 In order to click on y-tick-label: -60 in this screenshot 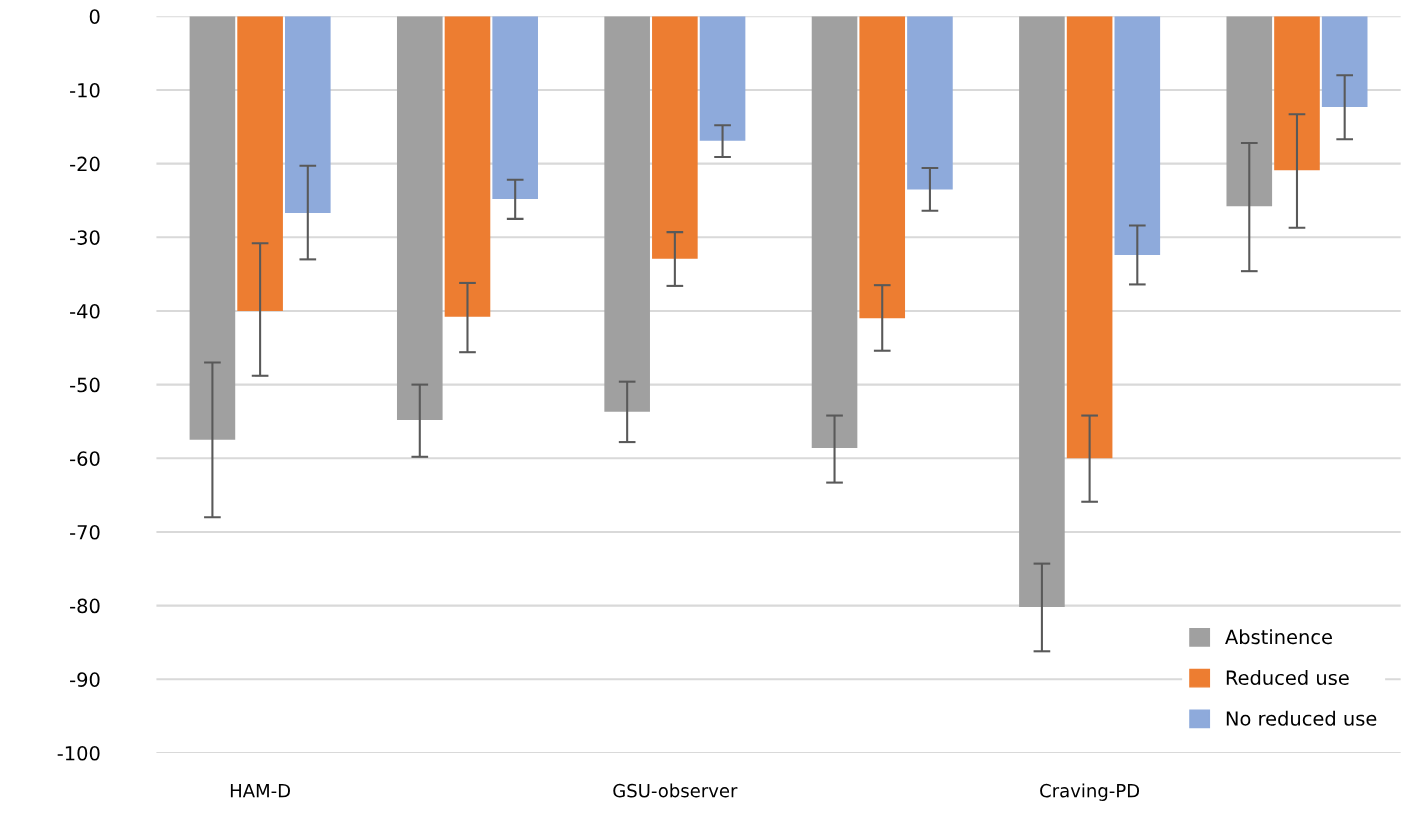, I will do `click(85, 458)`.